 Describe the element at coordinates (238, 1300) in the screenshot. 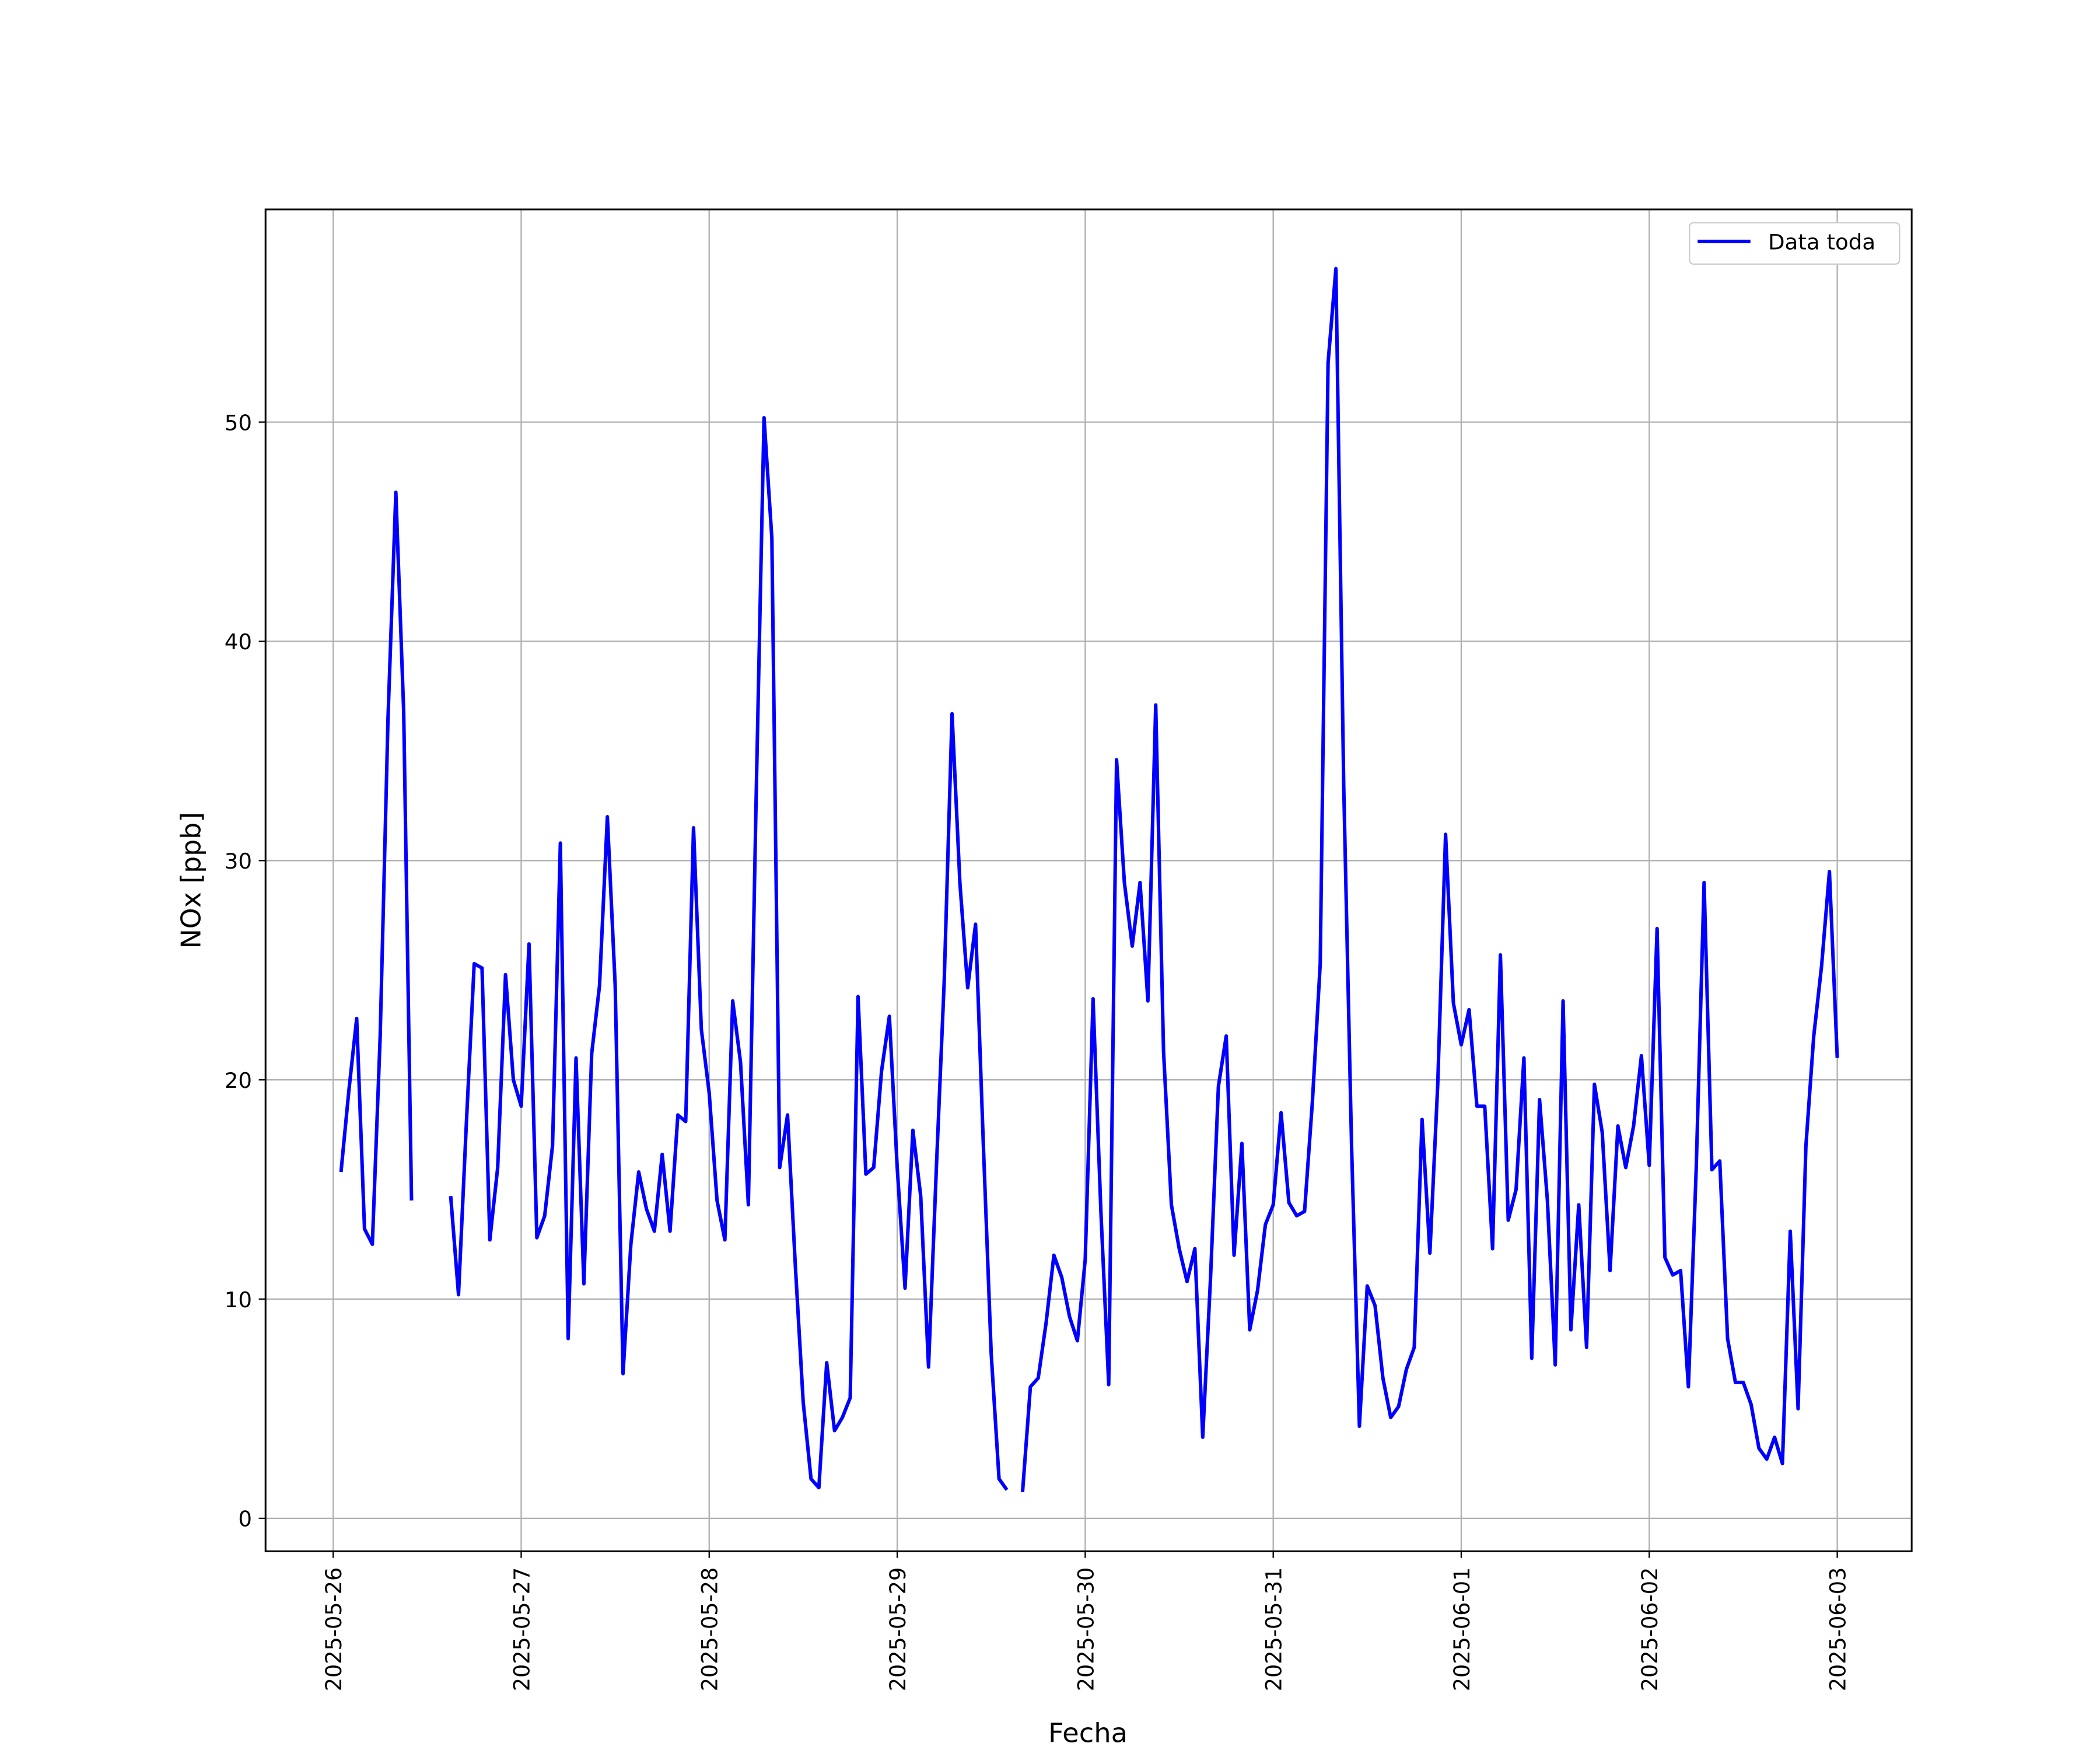

I see `y-tick-label: 10` at that location.